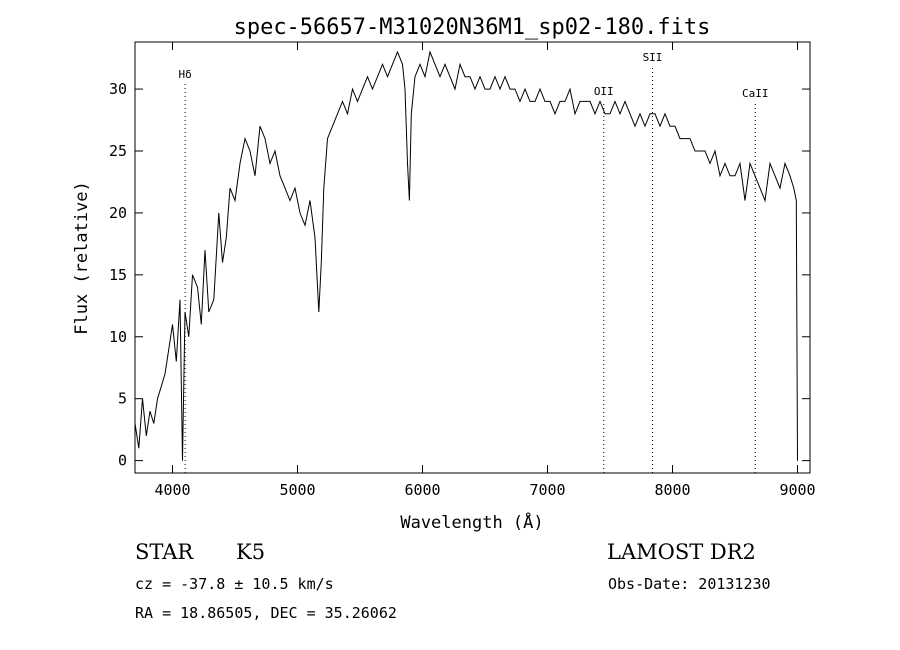  I want to click on line-marker-label: CaII, so click(755, 93).